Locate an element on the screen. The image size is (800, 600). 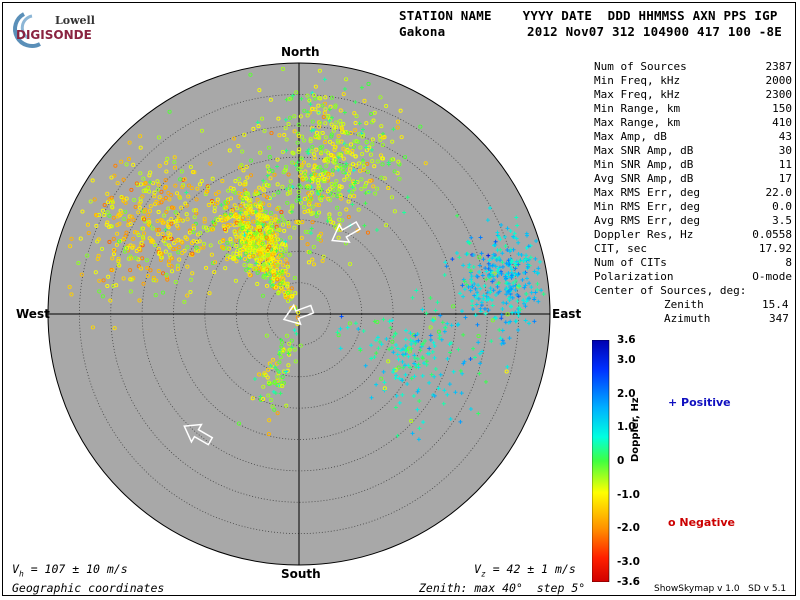
stat-row: Min SNR Amp, dB 11 is located at coordinates (693, 165).